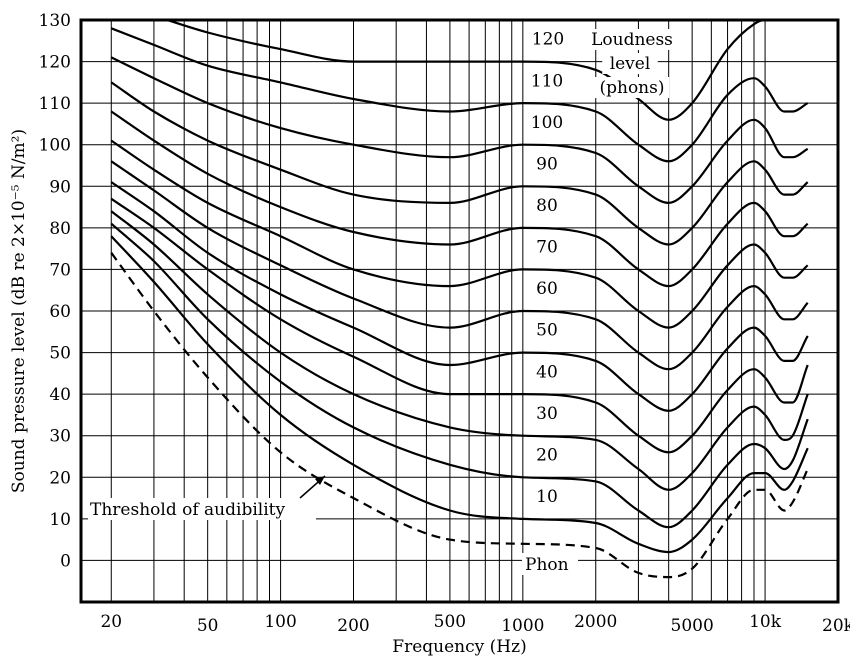 The width and height of the screenshot is (850, 659). I want to click on y-tick-label: 120, so click(55, 63).